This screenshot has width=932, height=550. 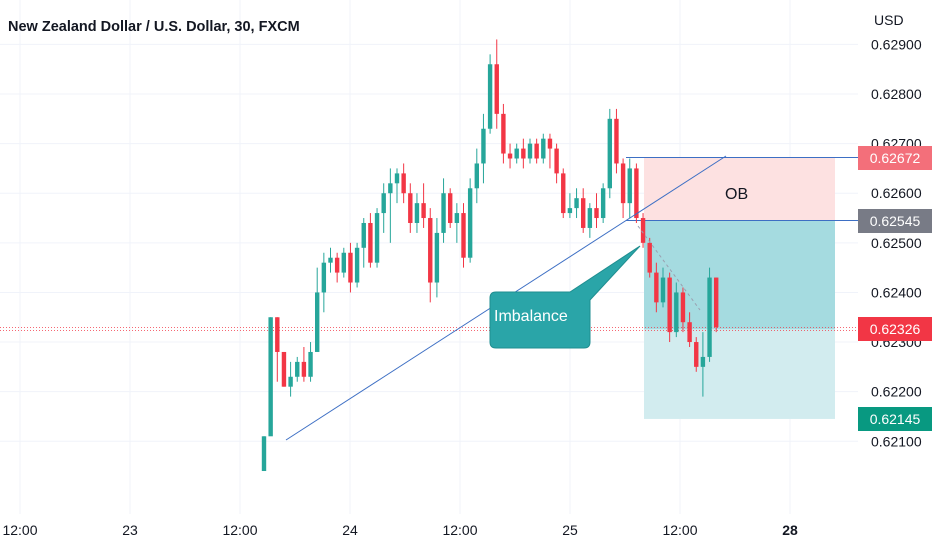 What do you see at coordinates (565, 297) in the screenshot?
I see `imbalance-callout` at bounding box center [565, 297].